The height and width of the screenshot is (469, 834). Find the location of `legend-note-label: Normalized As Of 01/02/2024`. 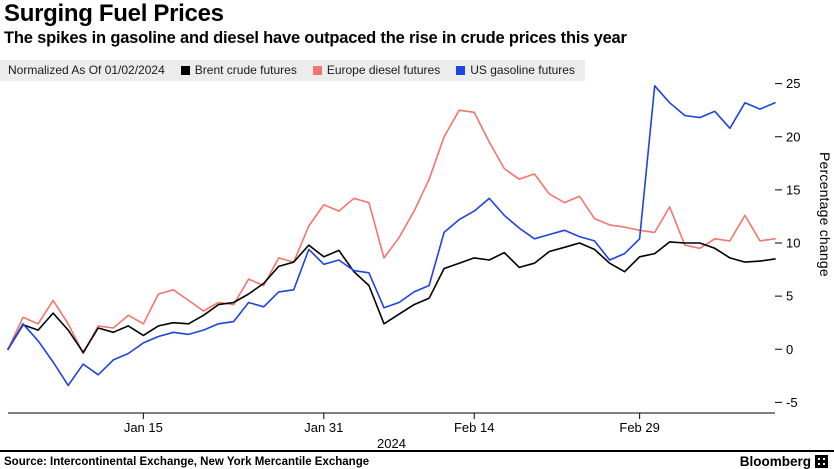

legend-note-label: Normalized As Of 01/02/2024 is located at coordinates (86, 70).